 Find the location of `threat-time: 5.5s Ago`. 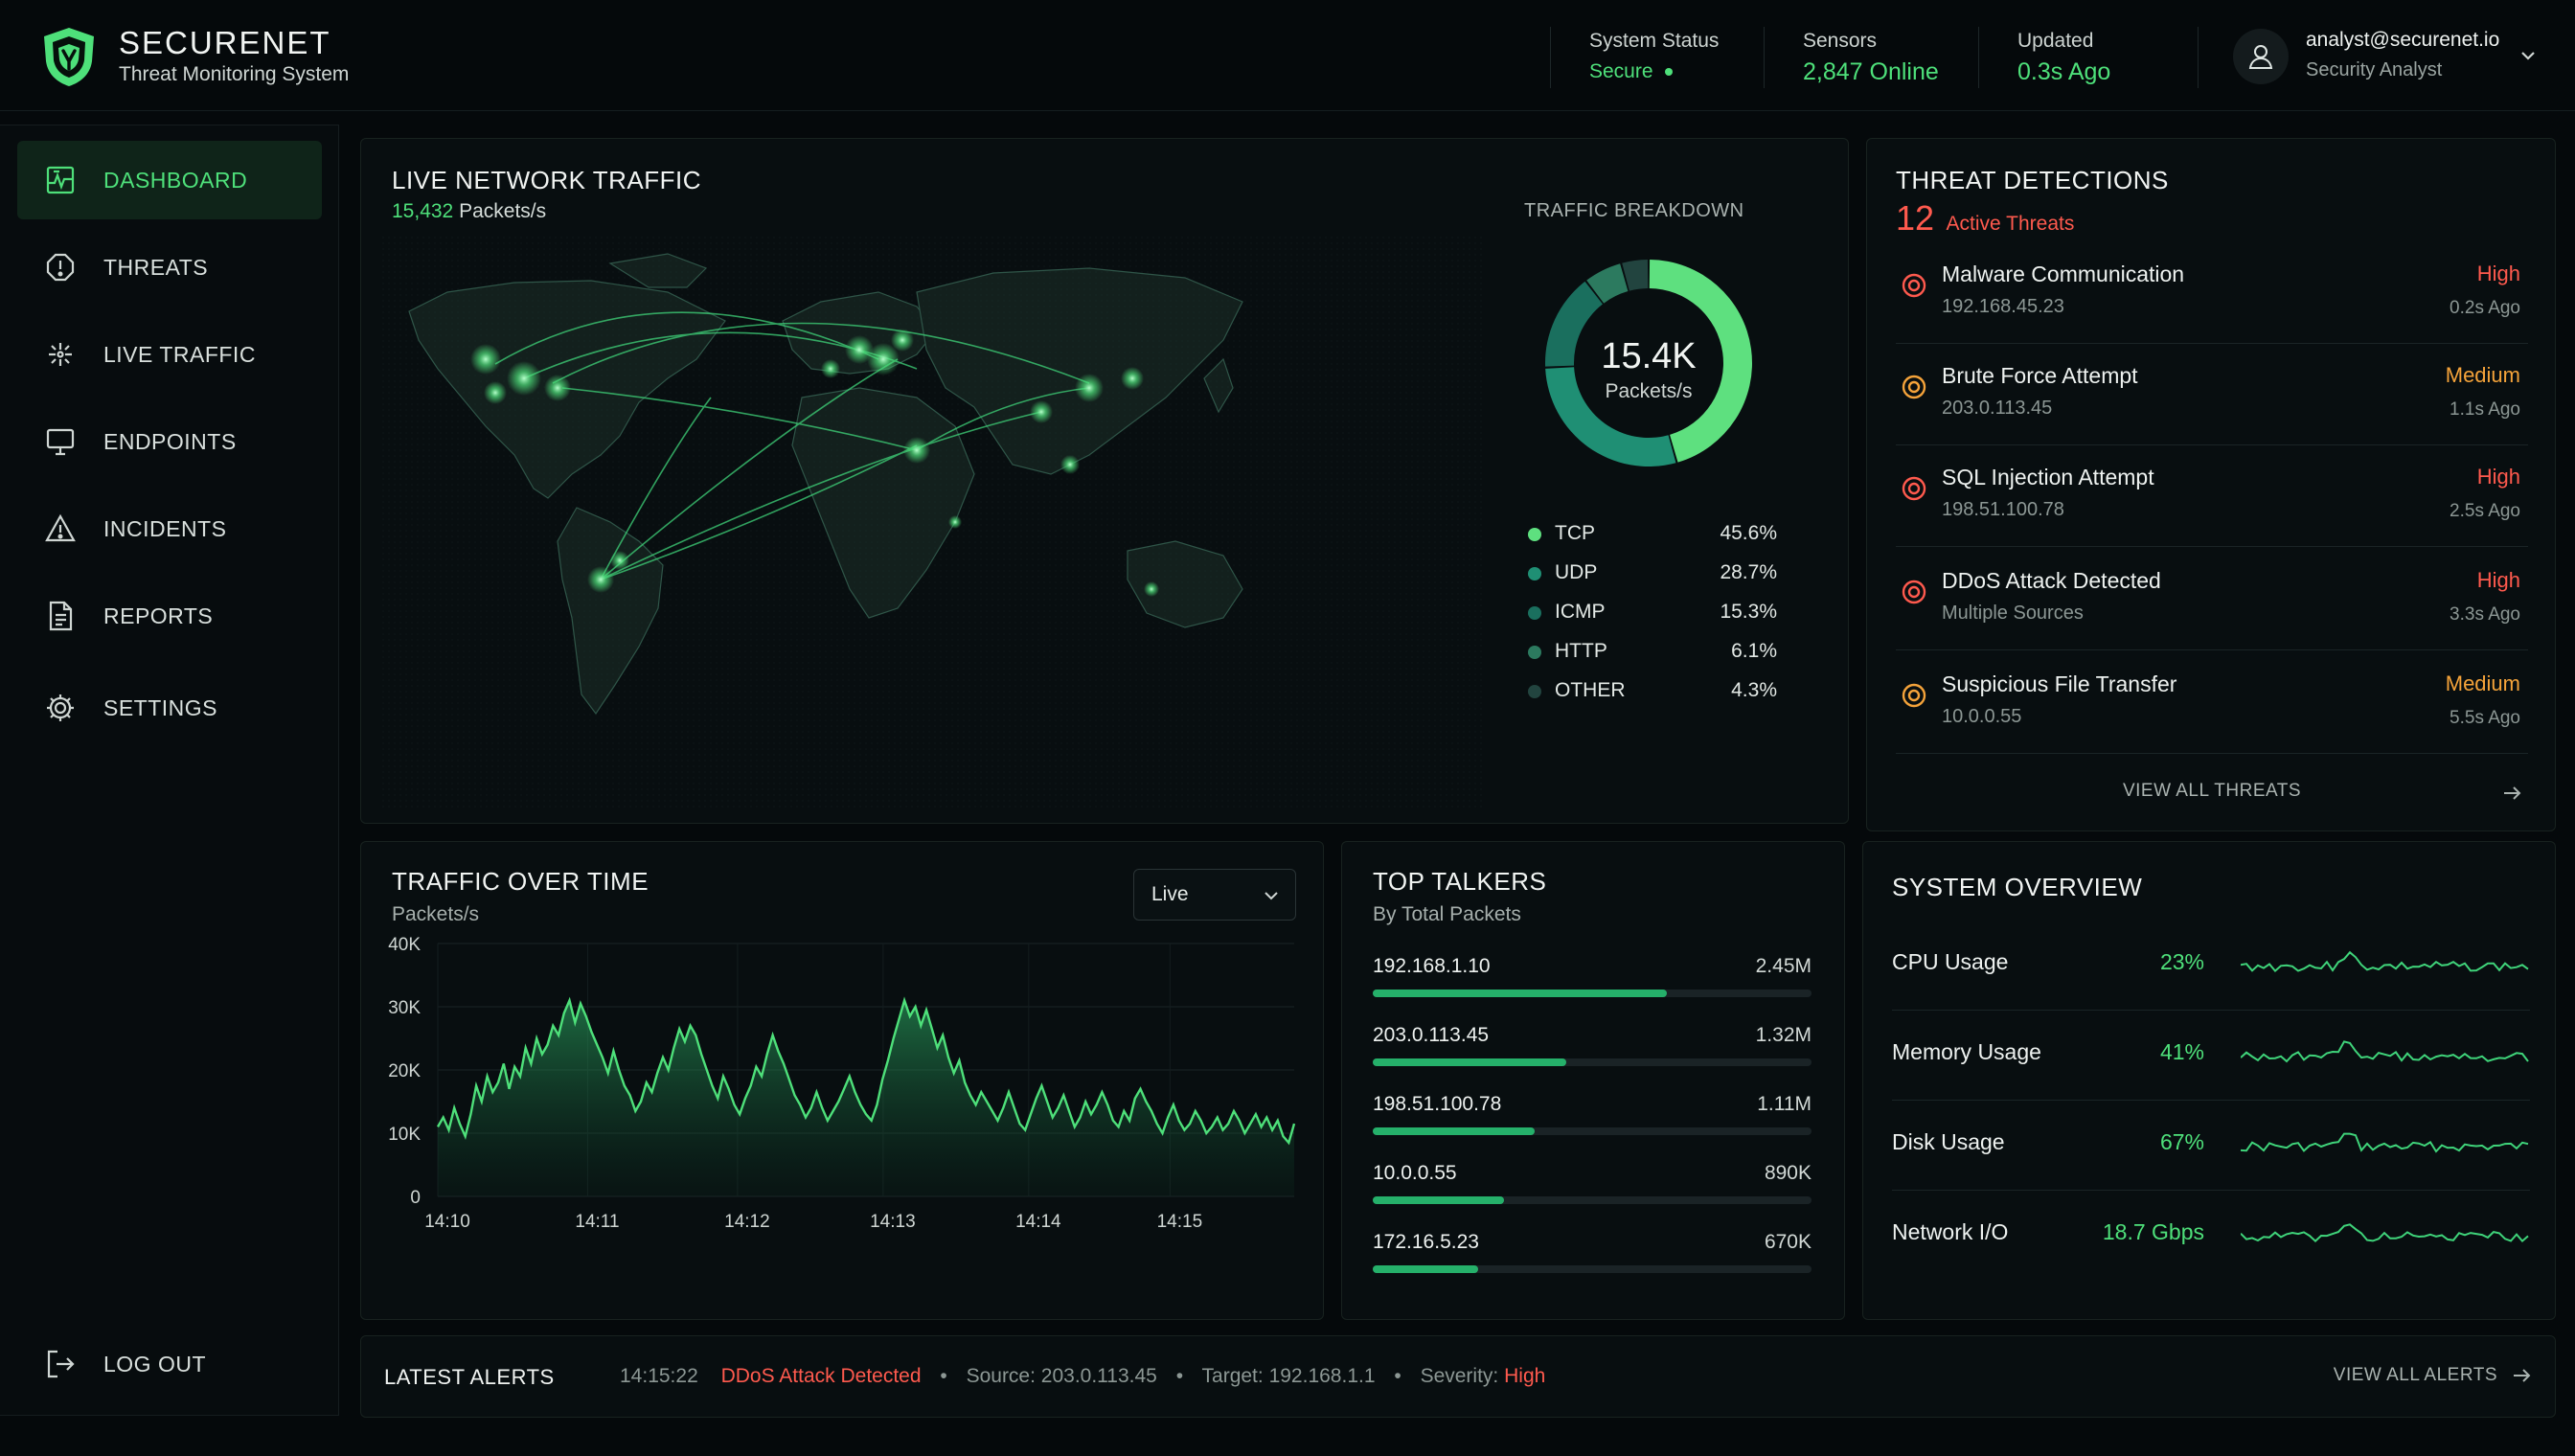

threat-time: 5.5s Ago is located at coordinates (2485, 718).